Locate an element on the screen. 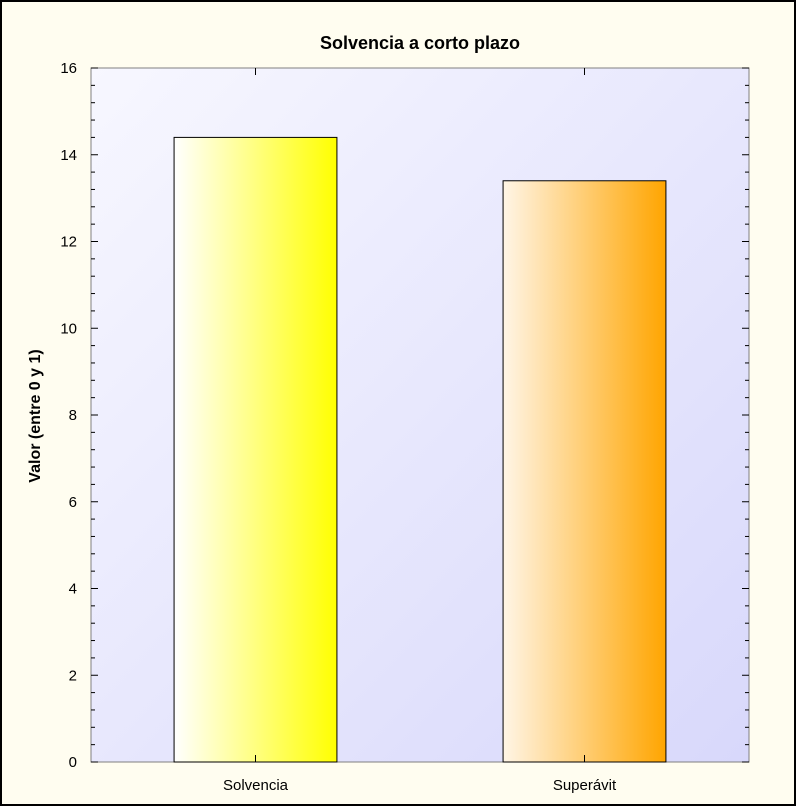  y-tick-label: 16 is located at coordinates (68, 68).